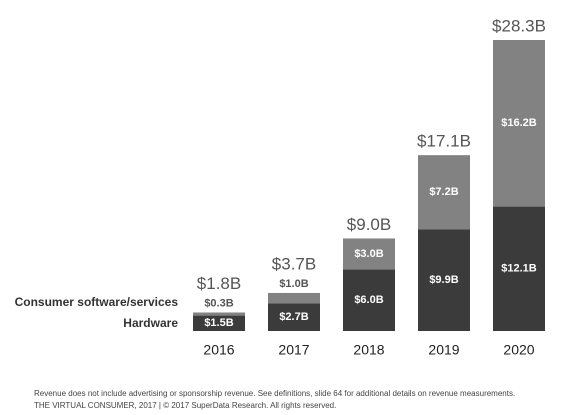 This screenshot has width=570, height=415. What do you see at coordinates (97, 302) in the screenshot?
I see `legend-label: Consumer software/services` at bounding box center [97, 302].